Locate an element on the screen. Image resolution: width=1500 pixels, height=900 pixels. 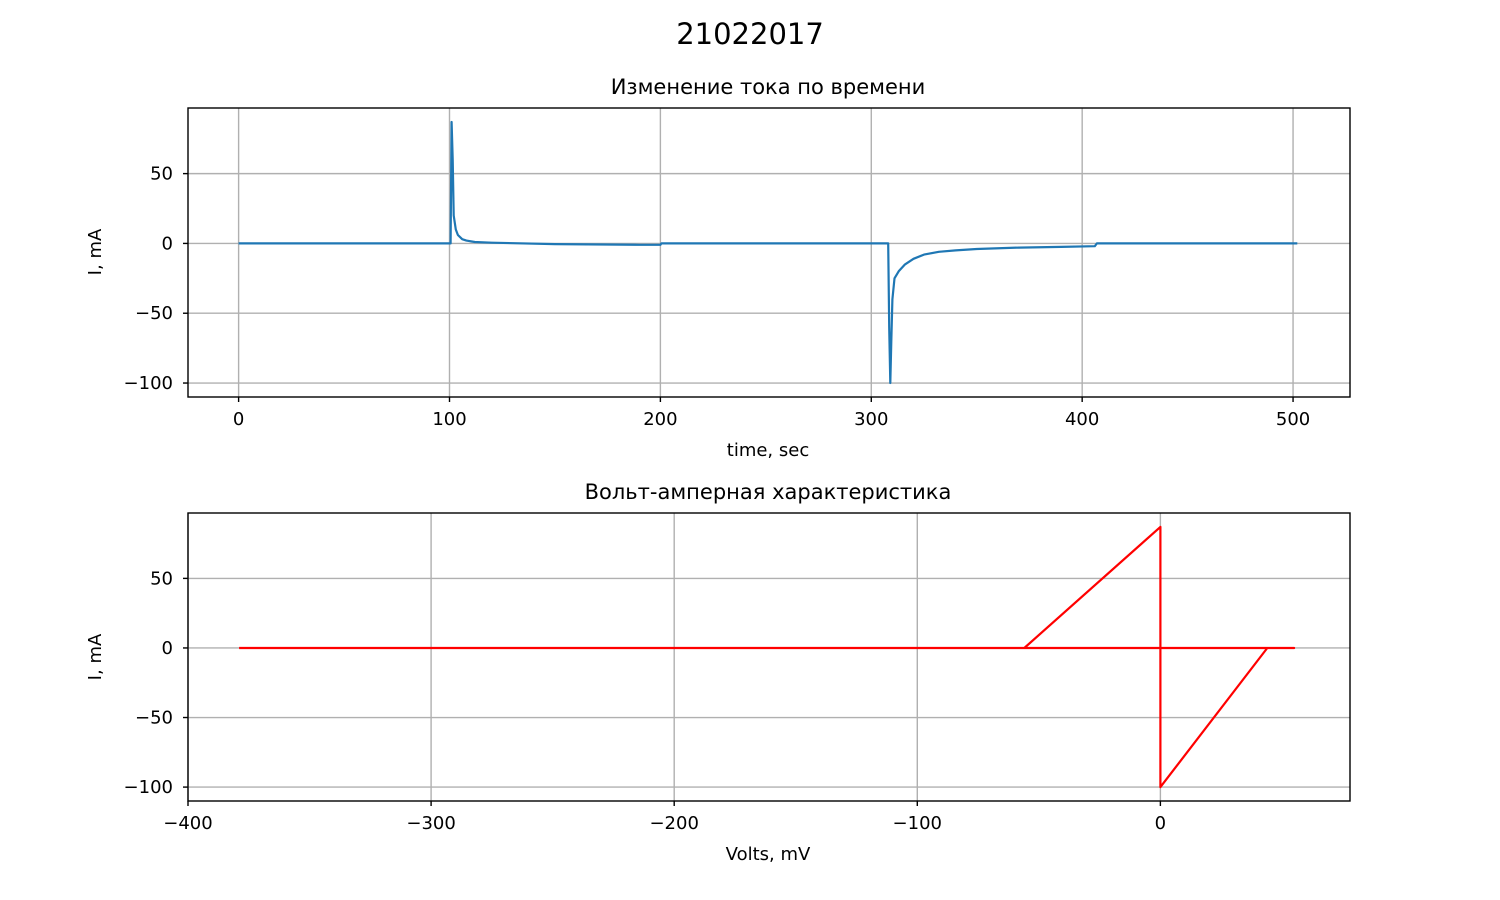
x-tick-label: −400 is located at coordinates (187, 823).